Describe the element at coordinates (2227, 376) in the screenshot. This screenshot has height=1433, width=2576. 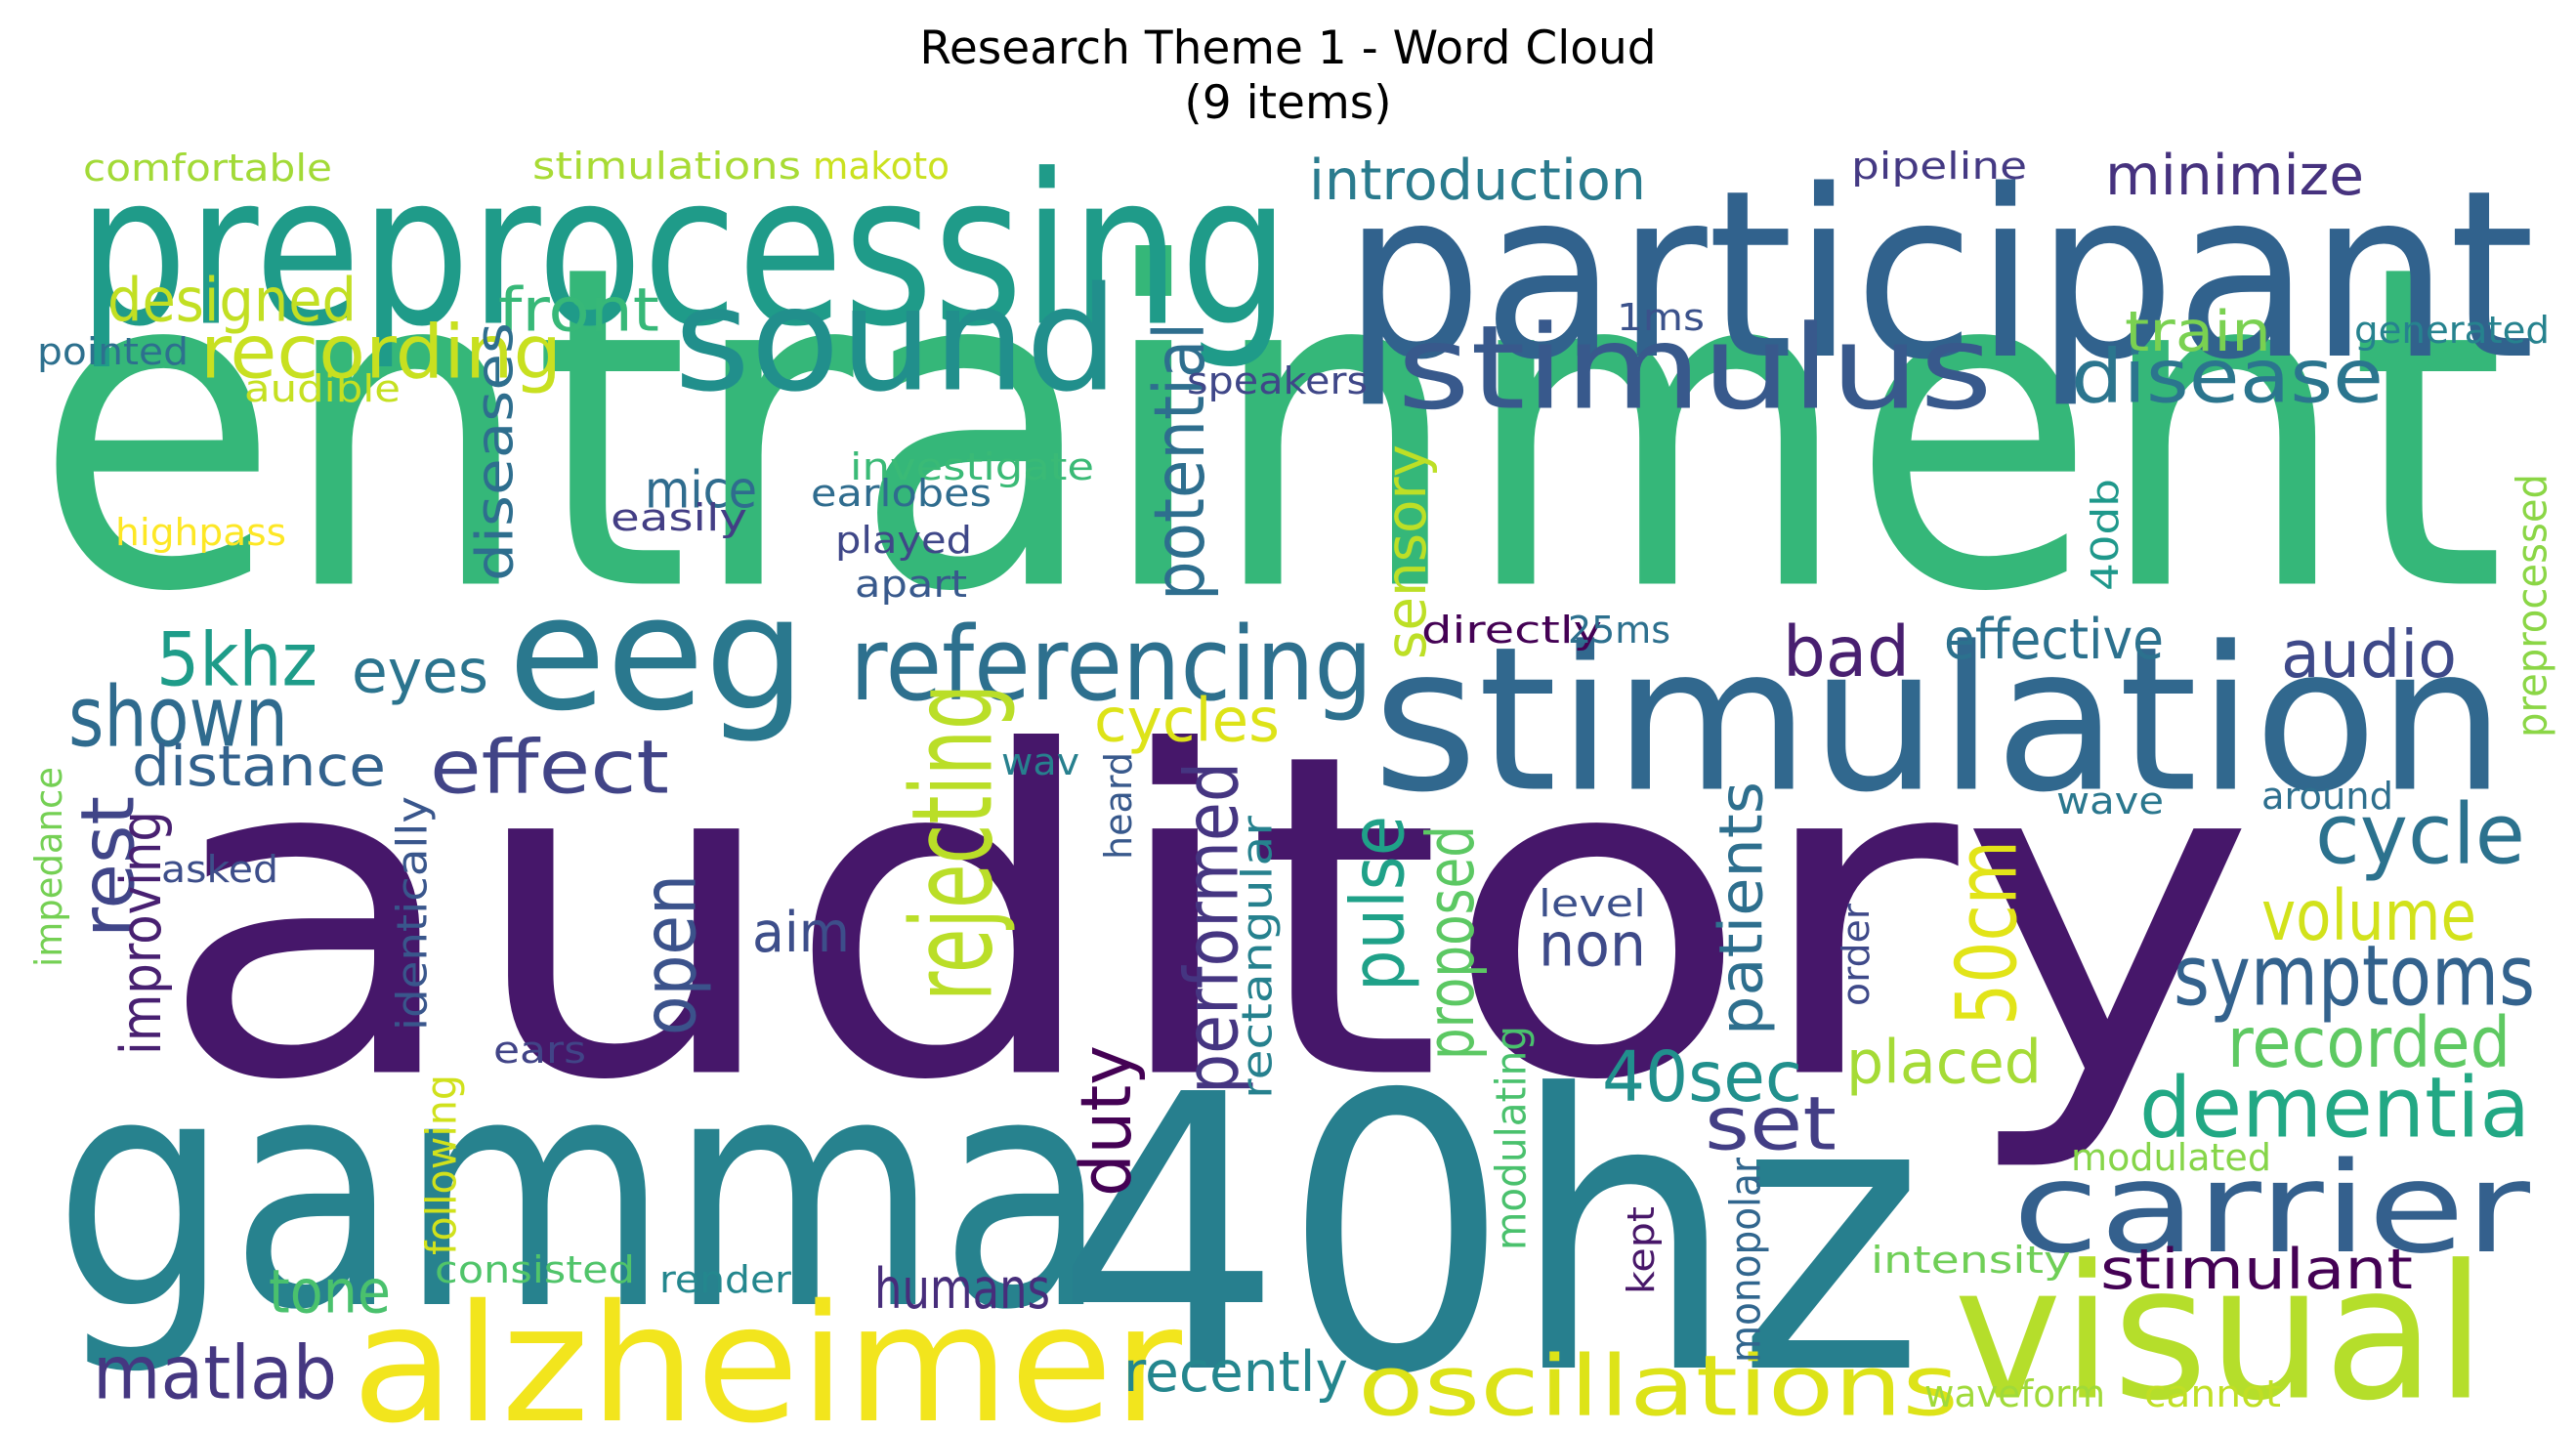
I see `word-disease: disease` at that location.